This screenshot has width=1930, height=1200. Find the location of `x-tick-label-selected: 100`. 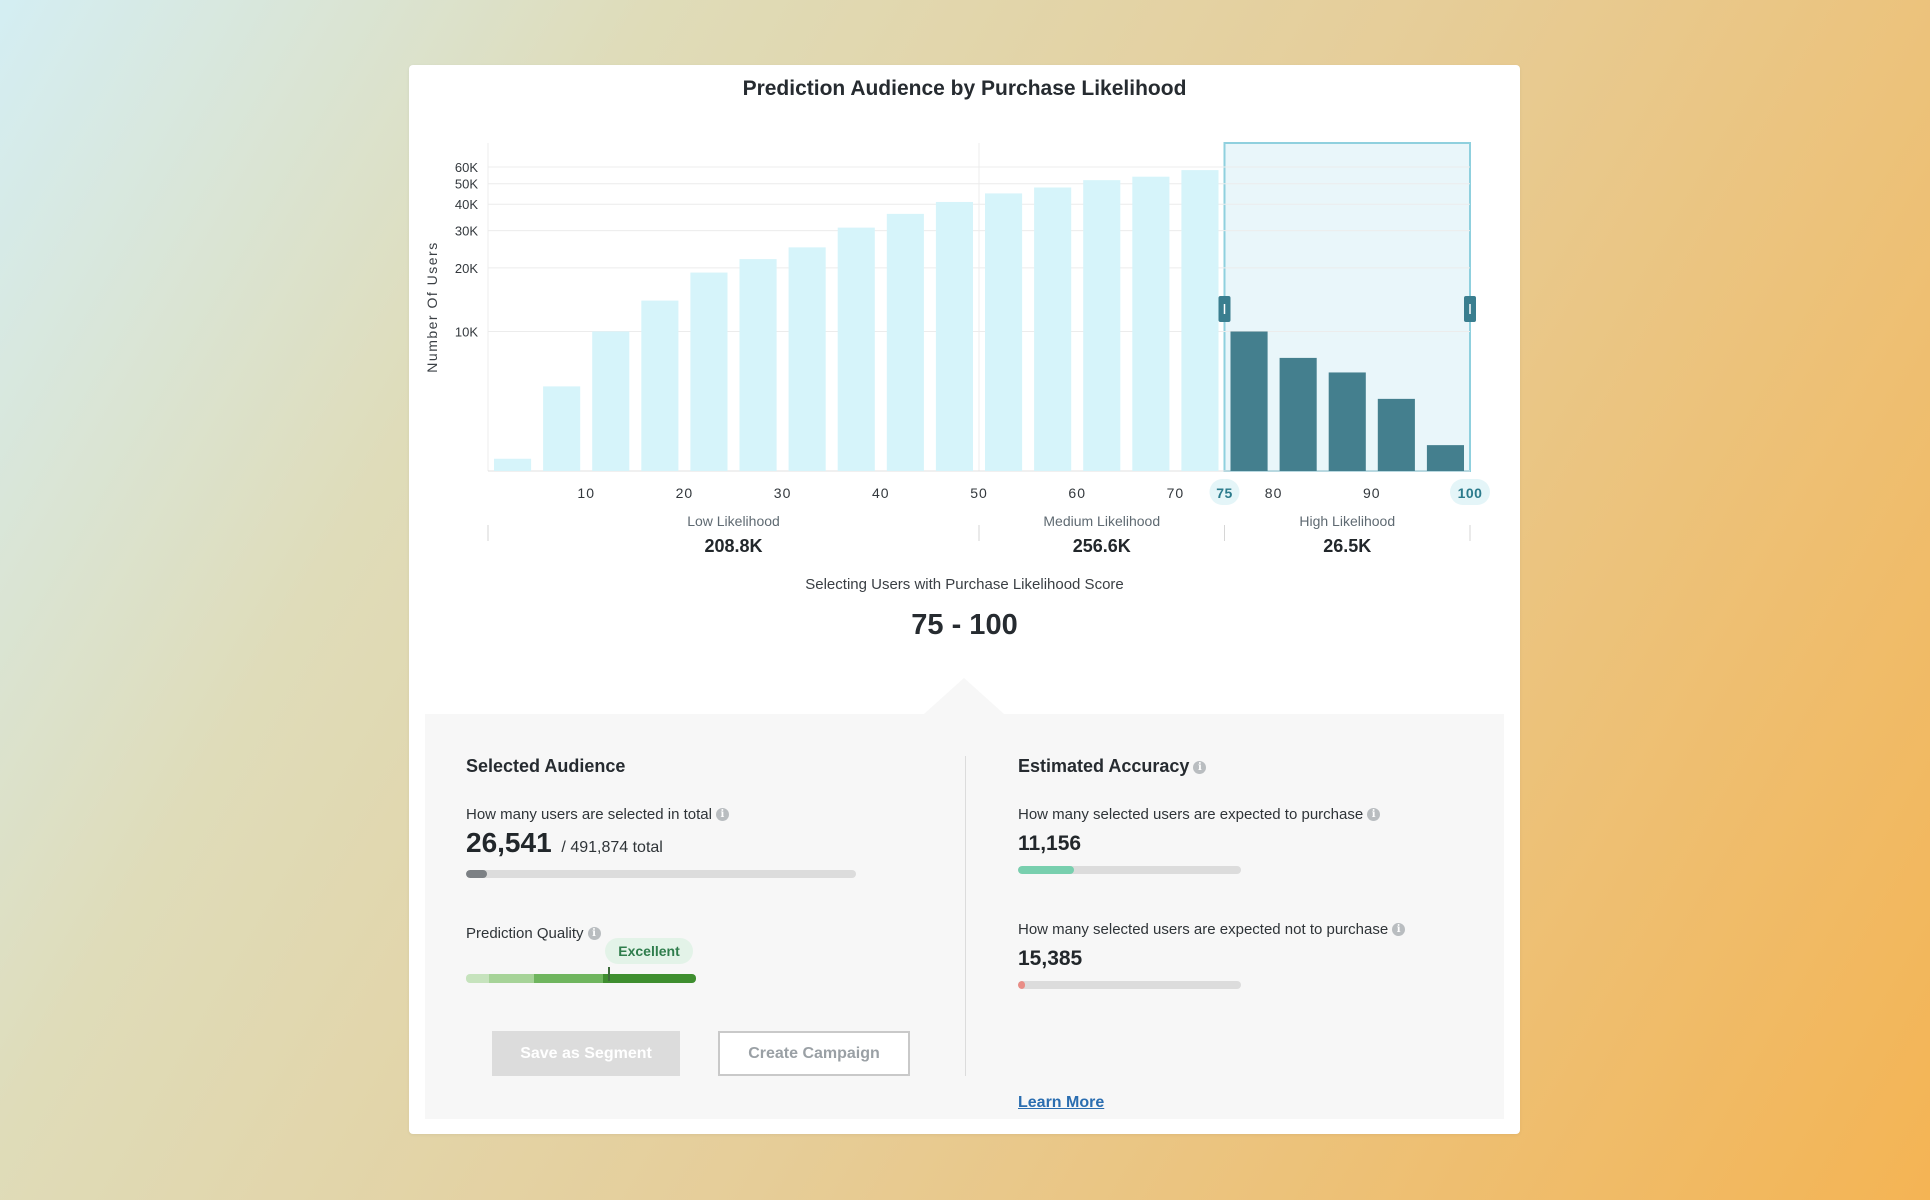

x-tick-label-selected: 100 is located at coordinates (1470, 493).